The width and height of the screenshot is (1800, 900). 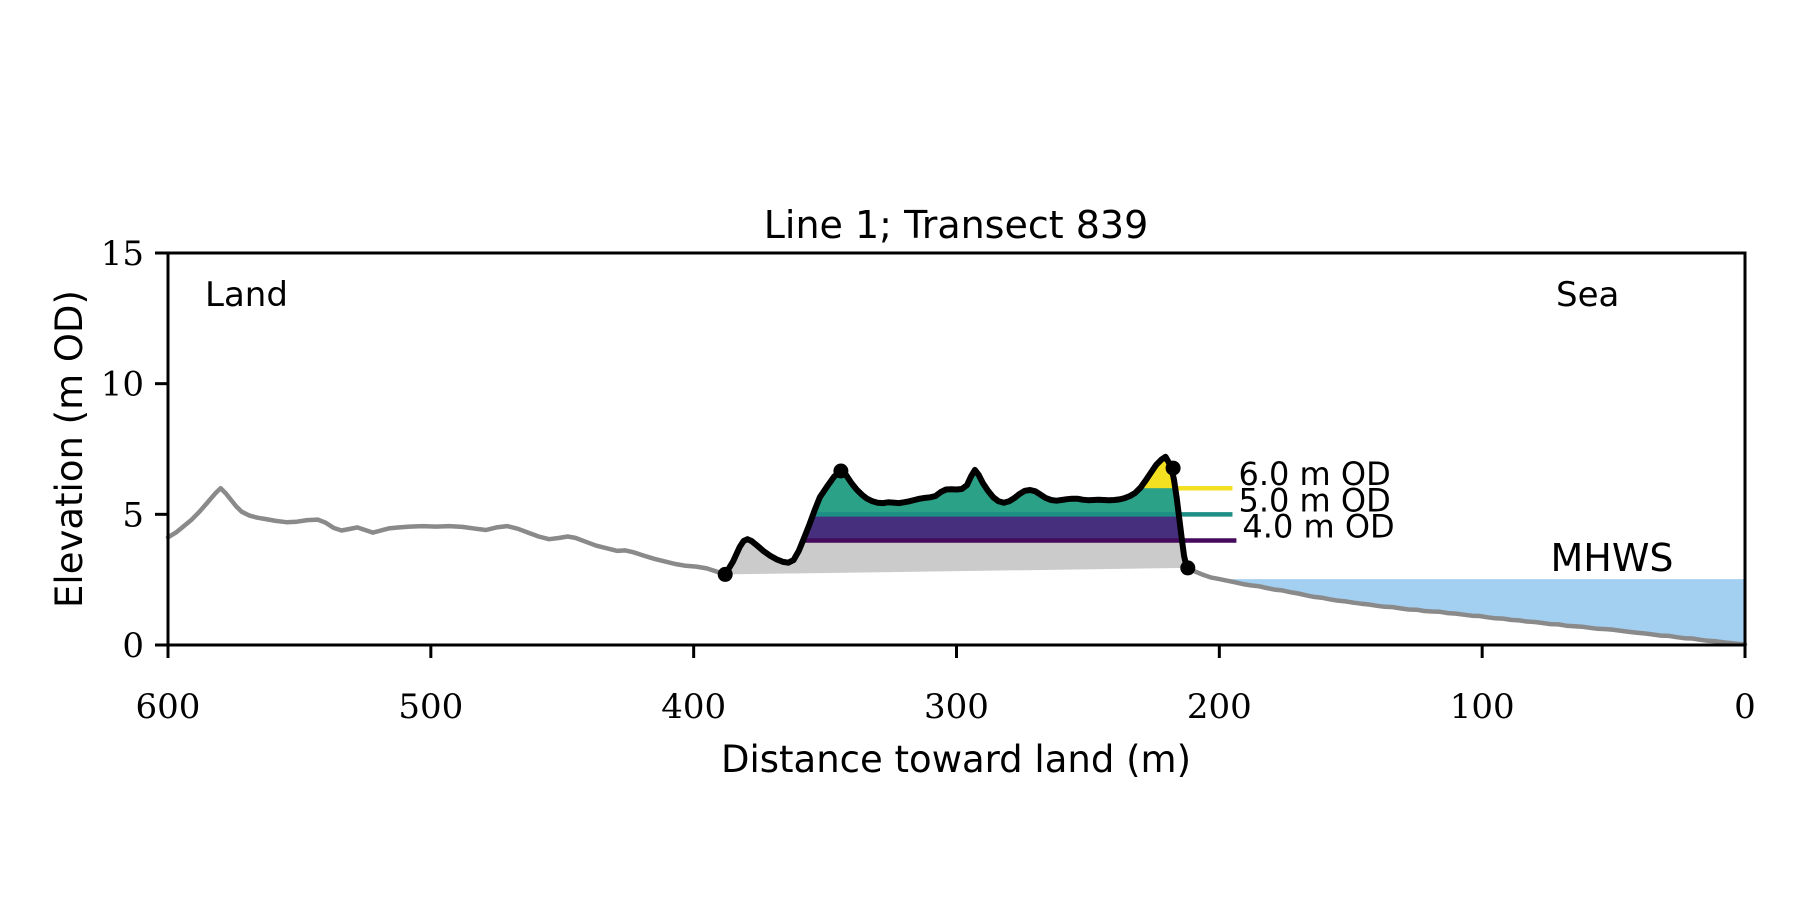 What do you see at coordinates (1318, 526) in the screenshot?
I see `contour-label-4m: 4.0 m OD` at bounding box center [1318, 526].